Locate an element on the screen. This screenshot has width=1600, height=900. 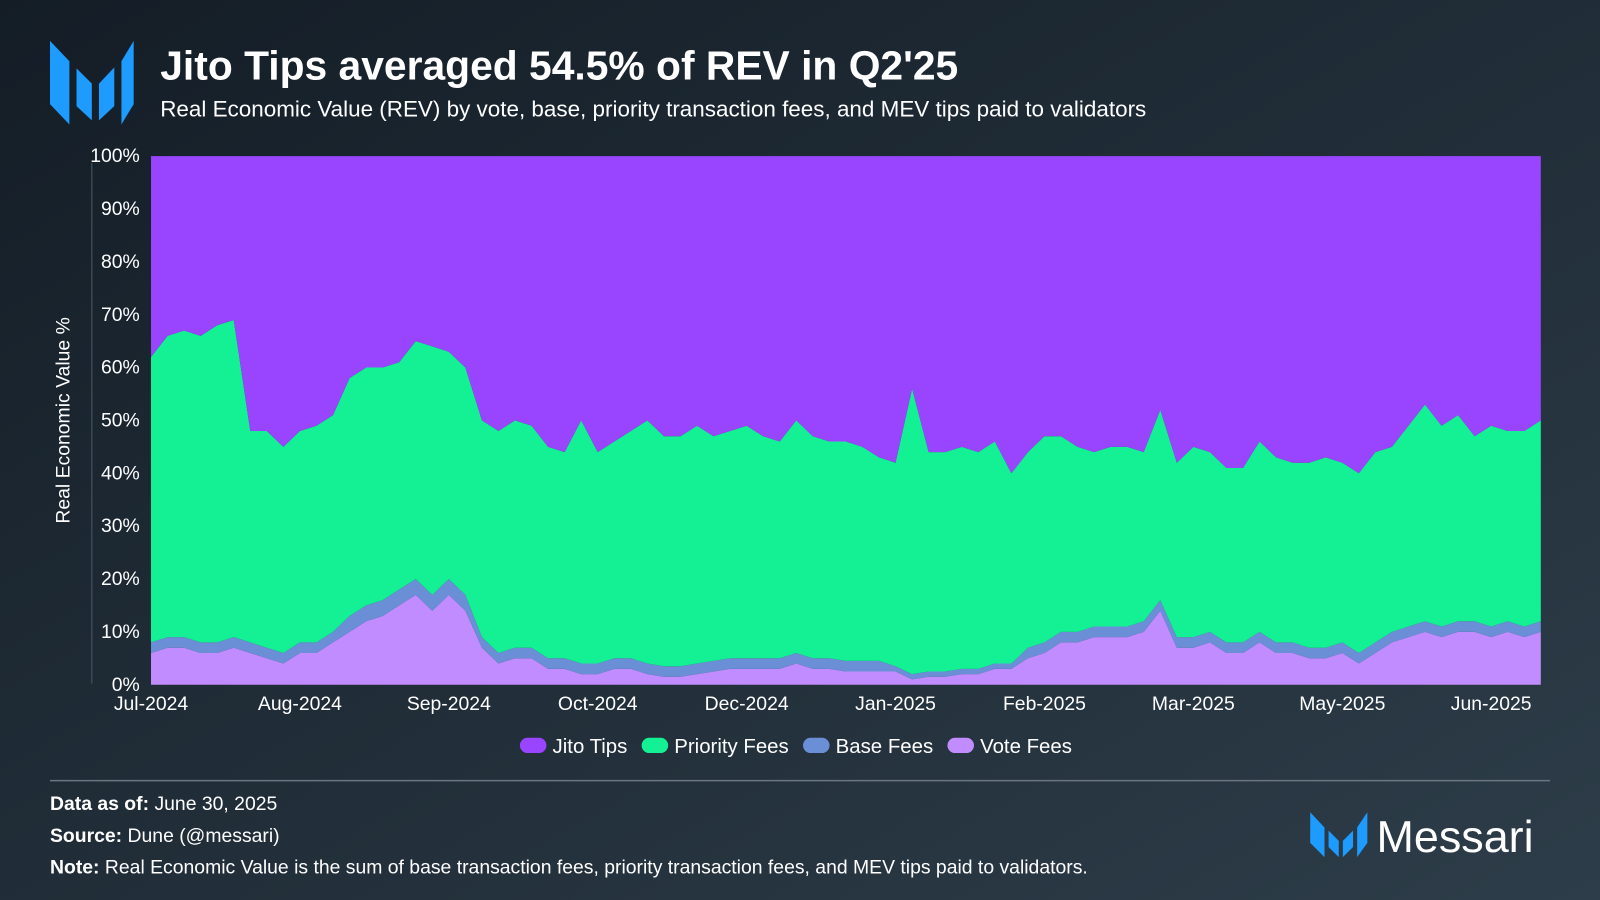
brand-name: Messari is located at coordinates (1455, 836).